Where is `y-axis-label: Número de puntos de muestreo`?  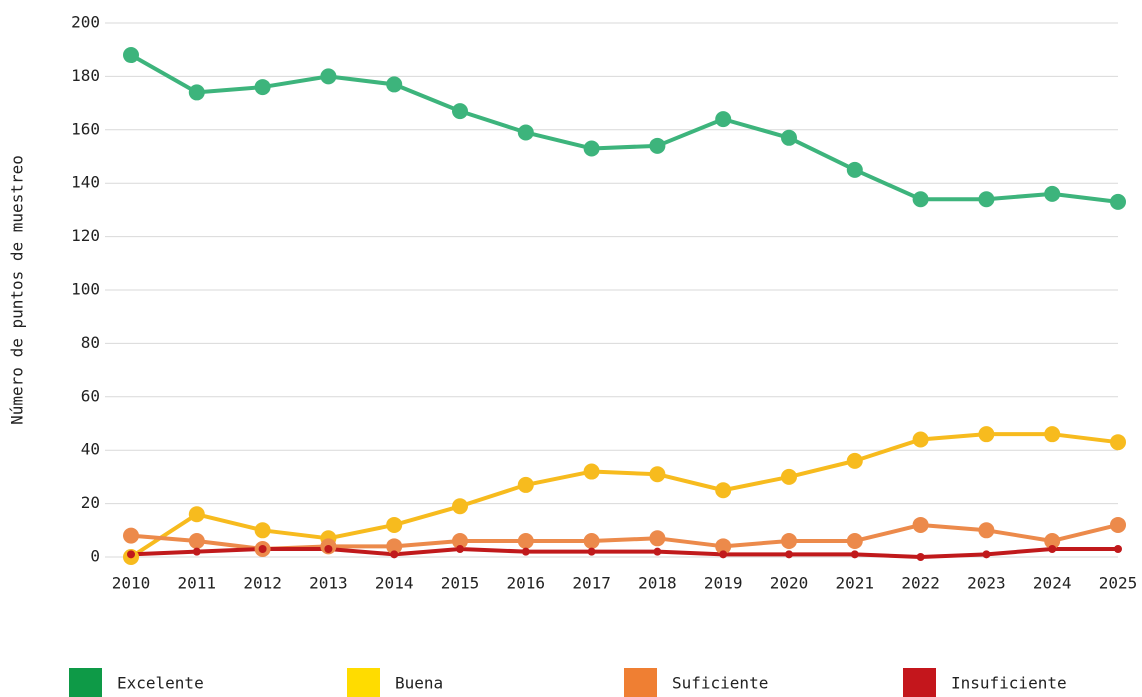 y-axis-label: Número de puntos de muestreo is located at coordinates (17, 290).